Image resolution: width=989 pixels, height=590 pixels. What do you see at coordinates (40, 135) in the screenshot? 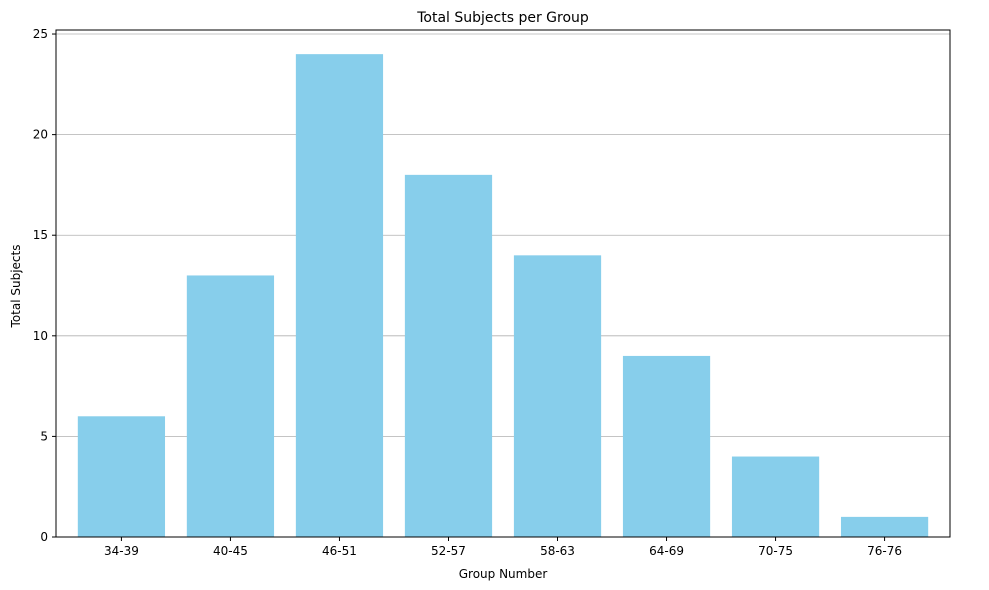
I see `y-tick-label: 20` at bounding box center [40, 135].